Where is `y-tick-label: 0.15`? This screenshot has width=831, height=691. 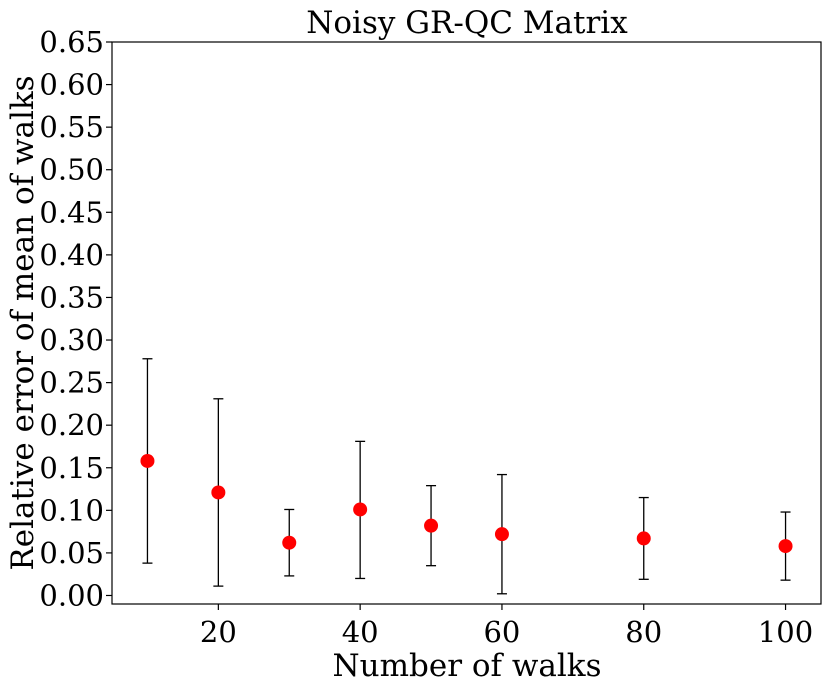 y-tick-label: 0.15 is located at coordinates (71, 468).